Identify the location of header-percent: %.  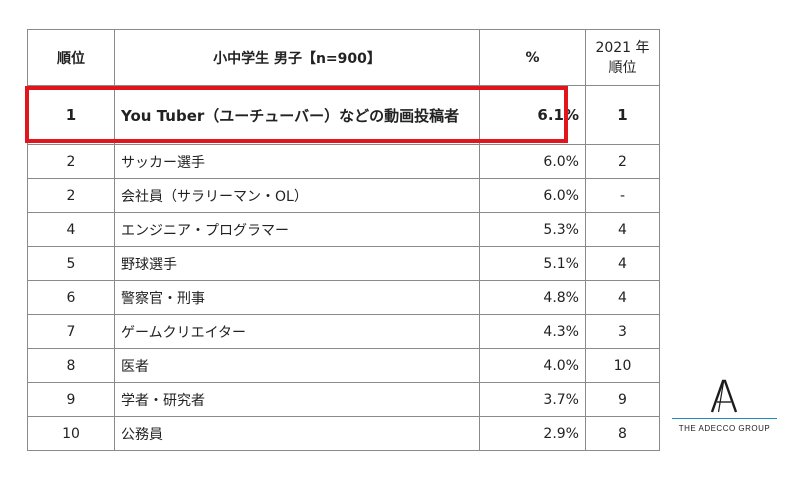
(532, 57).